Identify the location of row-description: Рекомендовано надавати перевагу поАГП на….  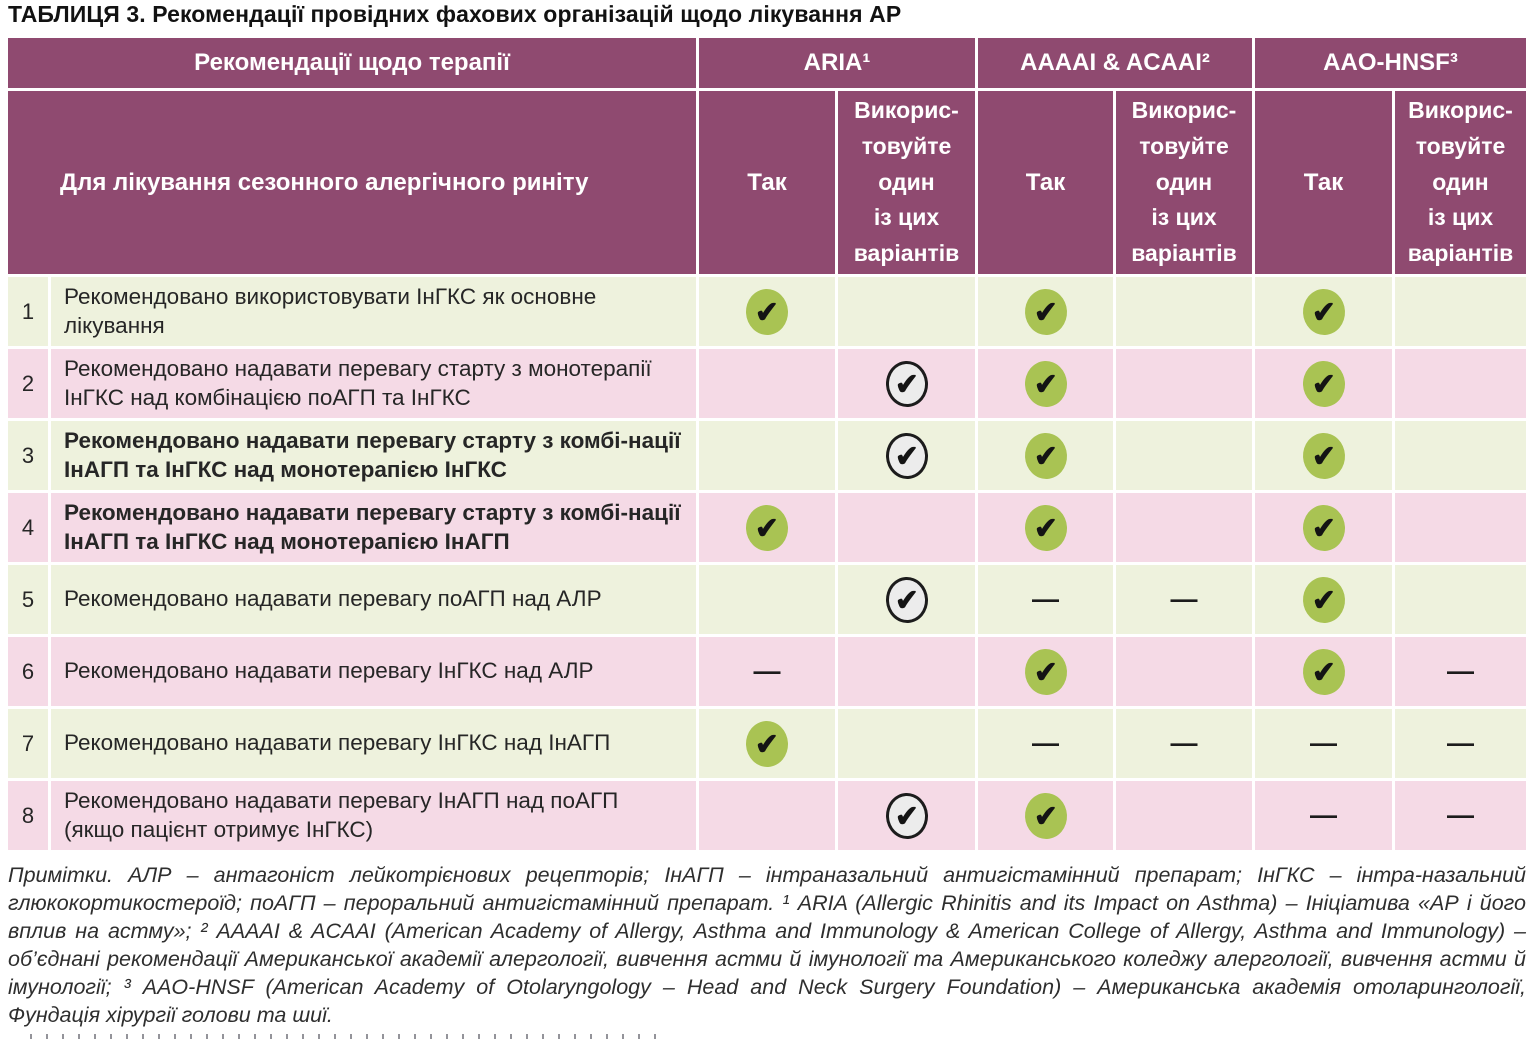
(373, 599).